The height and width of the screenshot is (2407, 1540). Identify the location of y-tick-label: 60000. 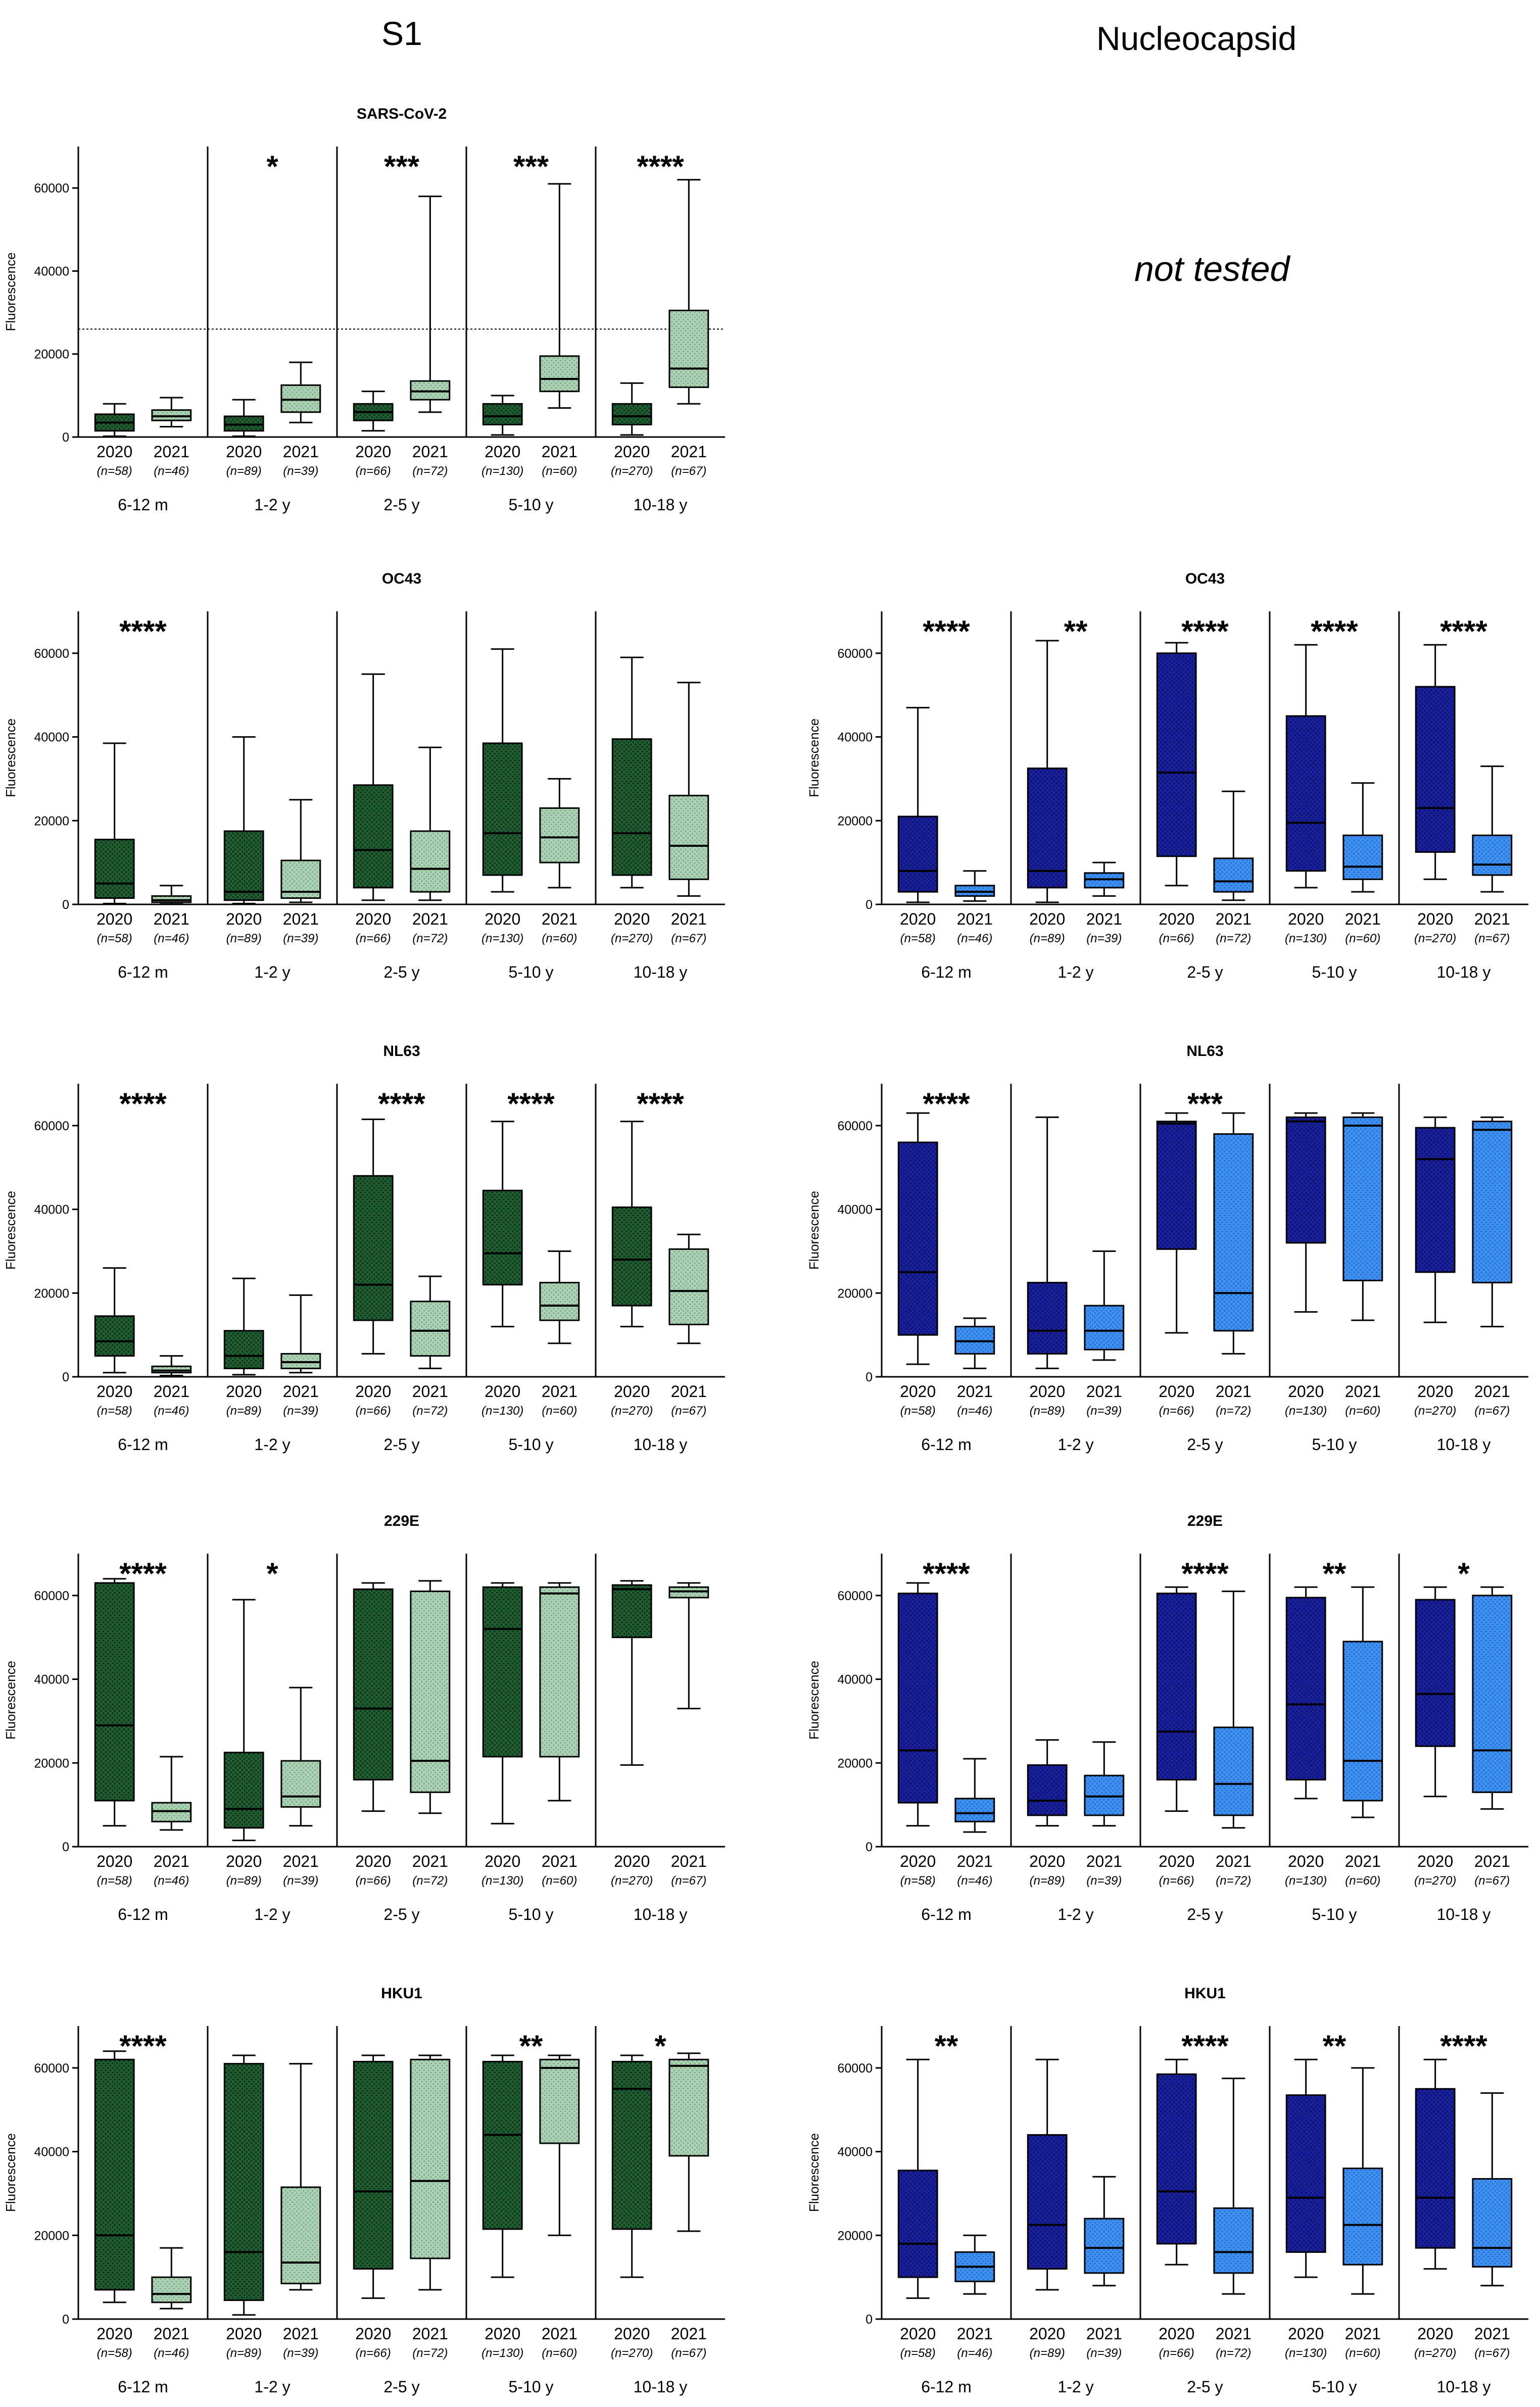
(51, 1126).